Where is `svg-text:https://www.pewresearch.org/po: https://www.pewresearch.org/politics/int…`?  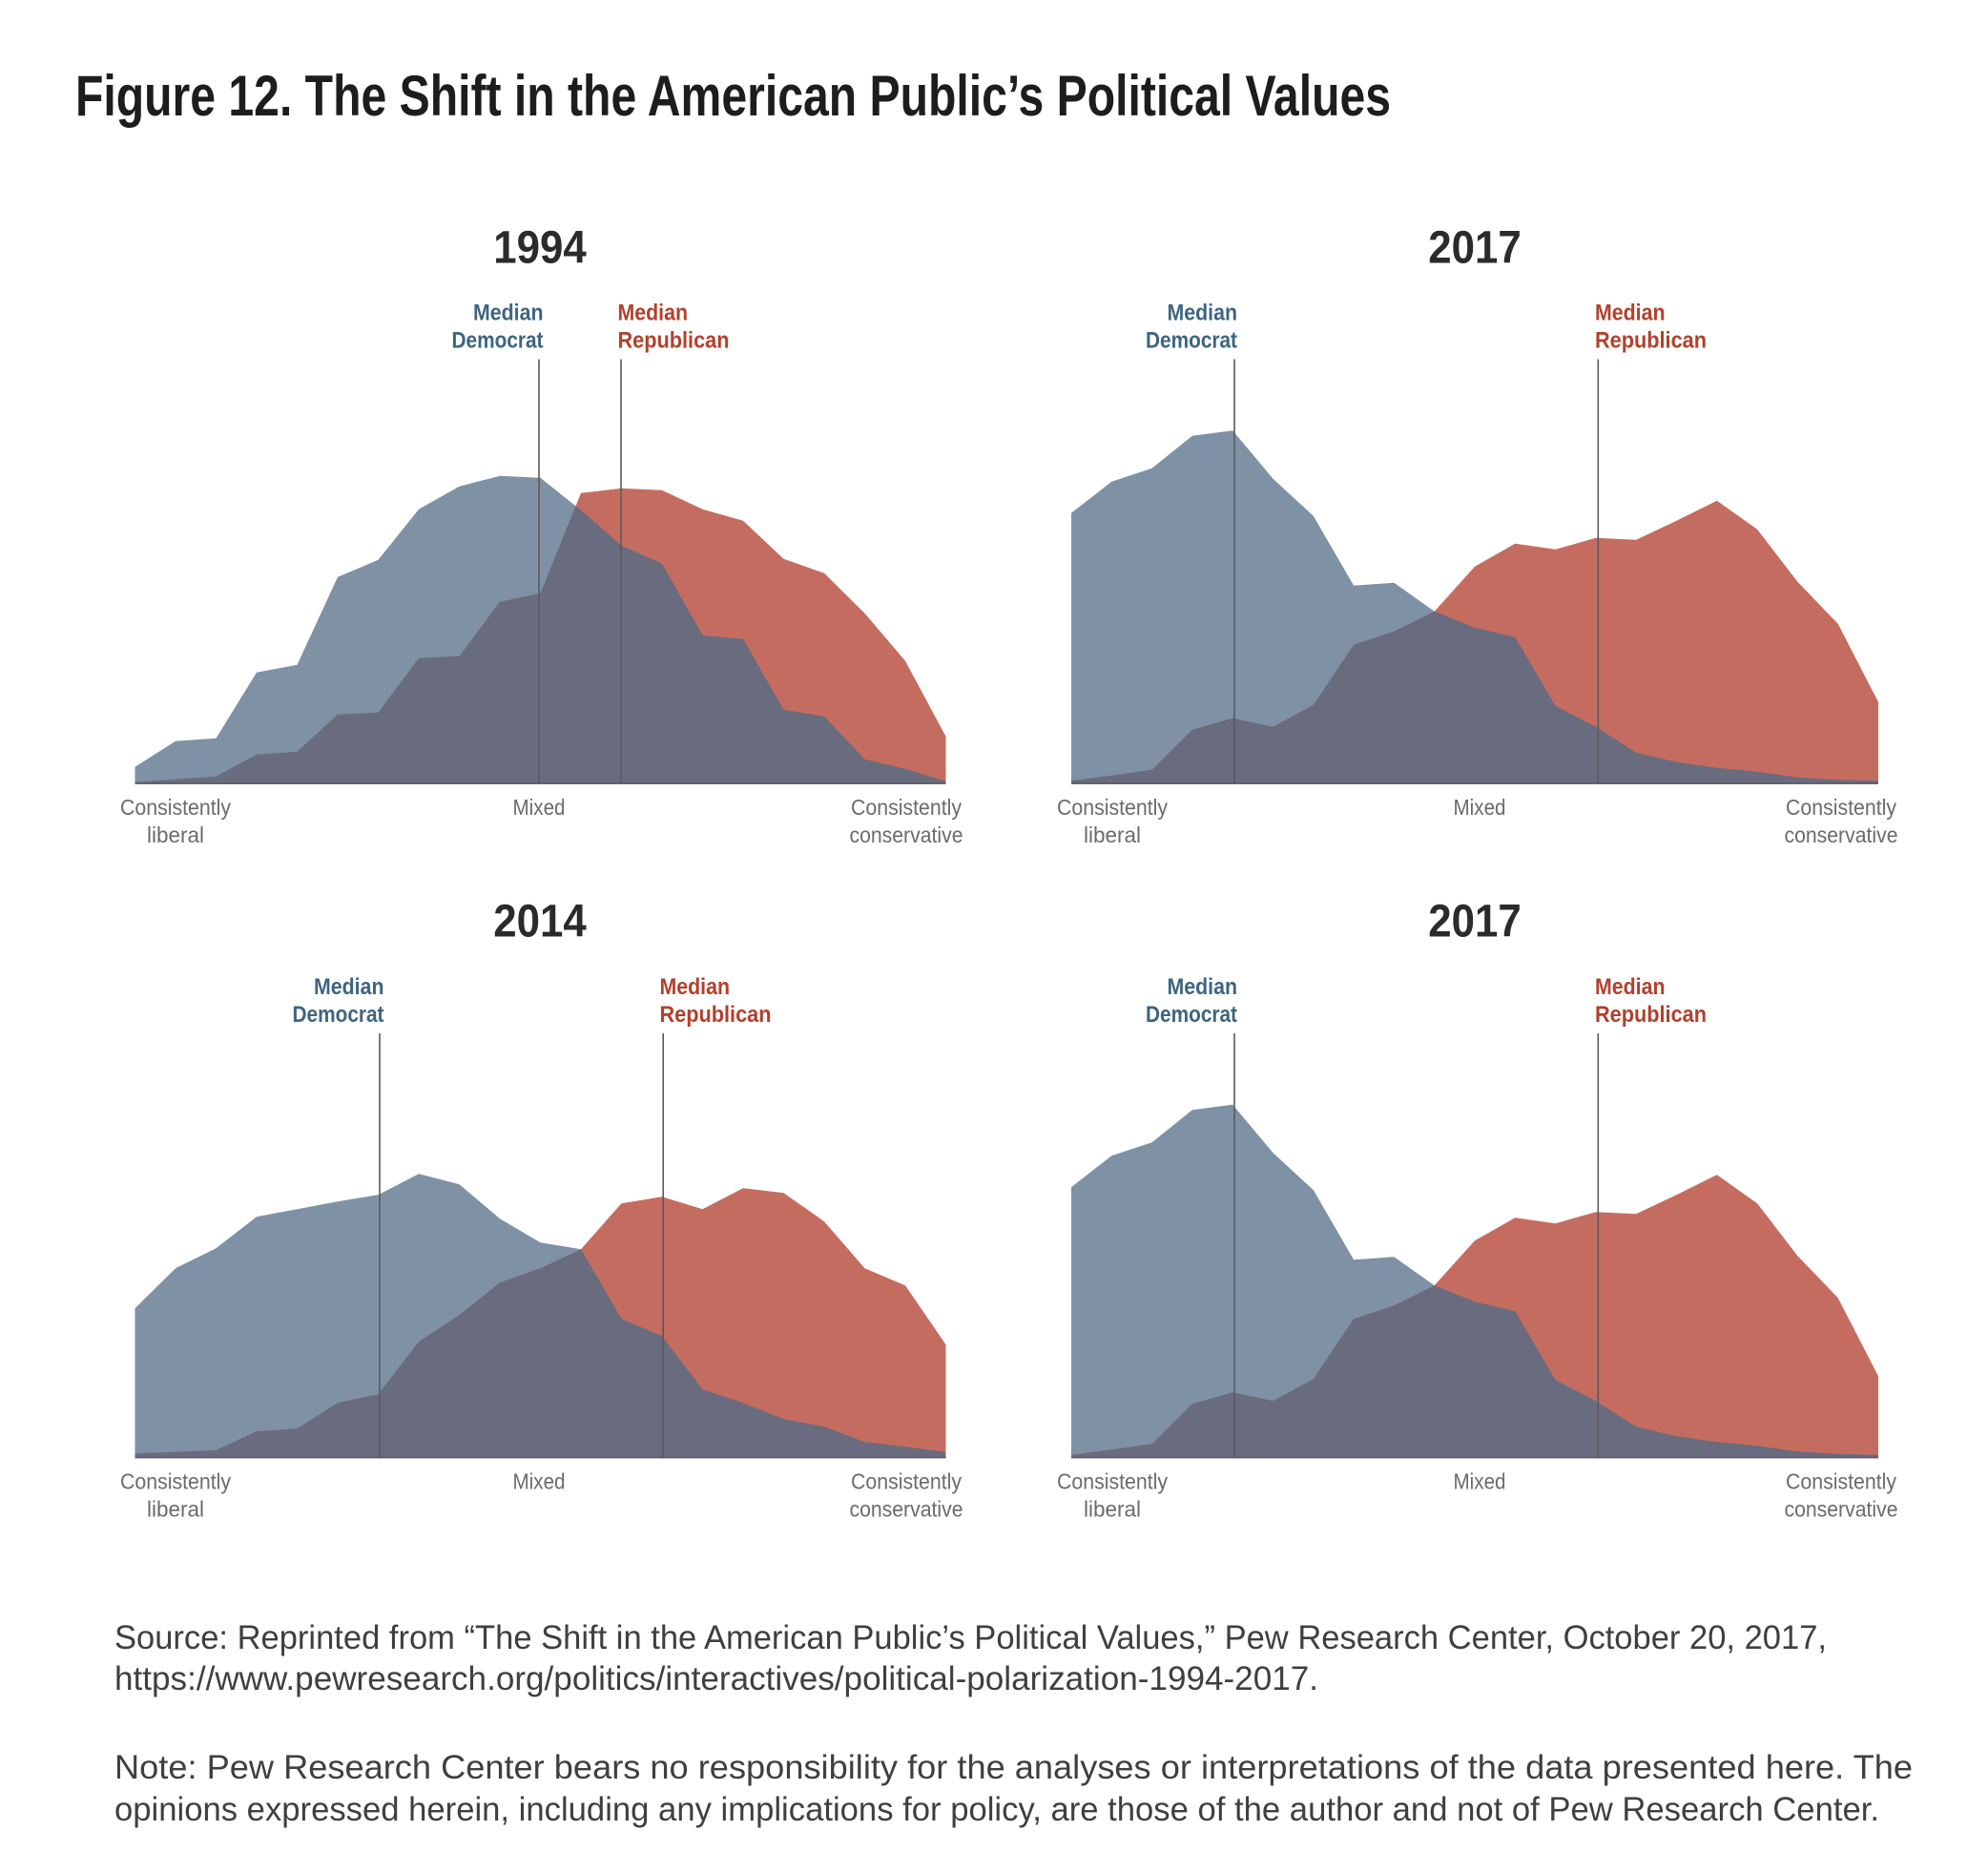
svg-text:https://www.pewresearch.org/po: https://www.pewresearch.org/politics/int… is located at coordinates (716, 1678).